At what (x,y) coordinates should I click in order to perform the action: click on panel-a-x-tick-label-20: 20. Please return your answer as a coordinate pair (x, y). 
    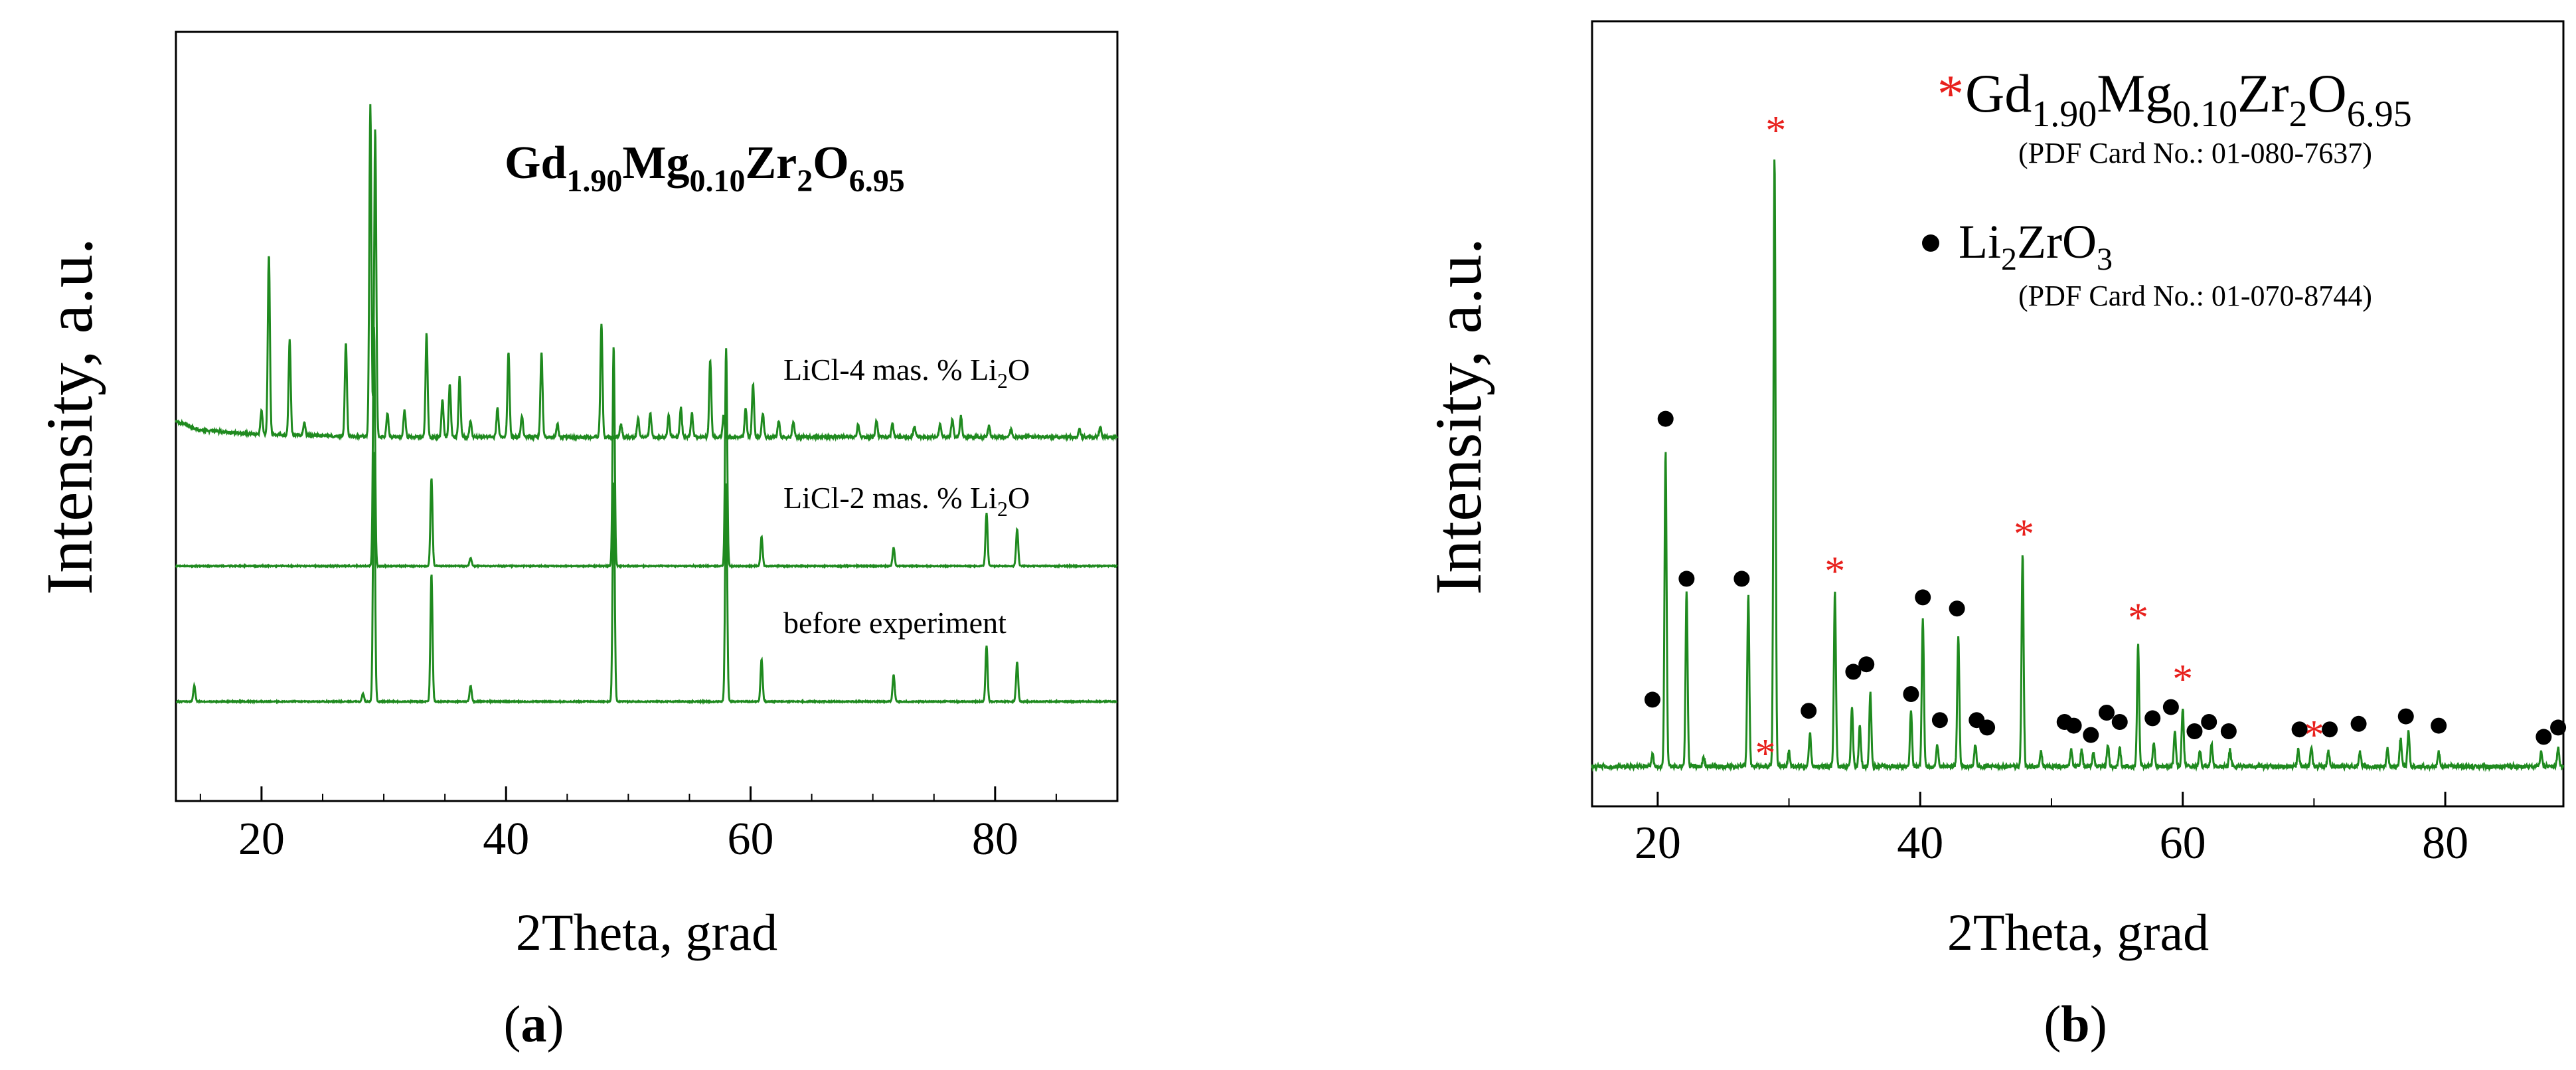
    Looking at the image, I should click on (261, 839).